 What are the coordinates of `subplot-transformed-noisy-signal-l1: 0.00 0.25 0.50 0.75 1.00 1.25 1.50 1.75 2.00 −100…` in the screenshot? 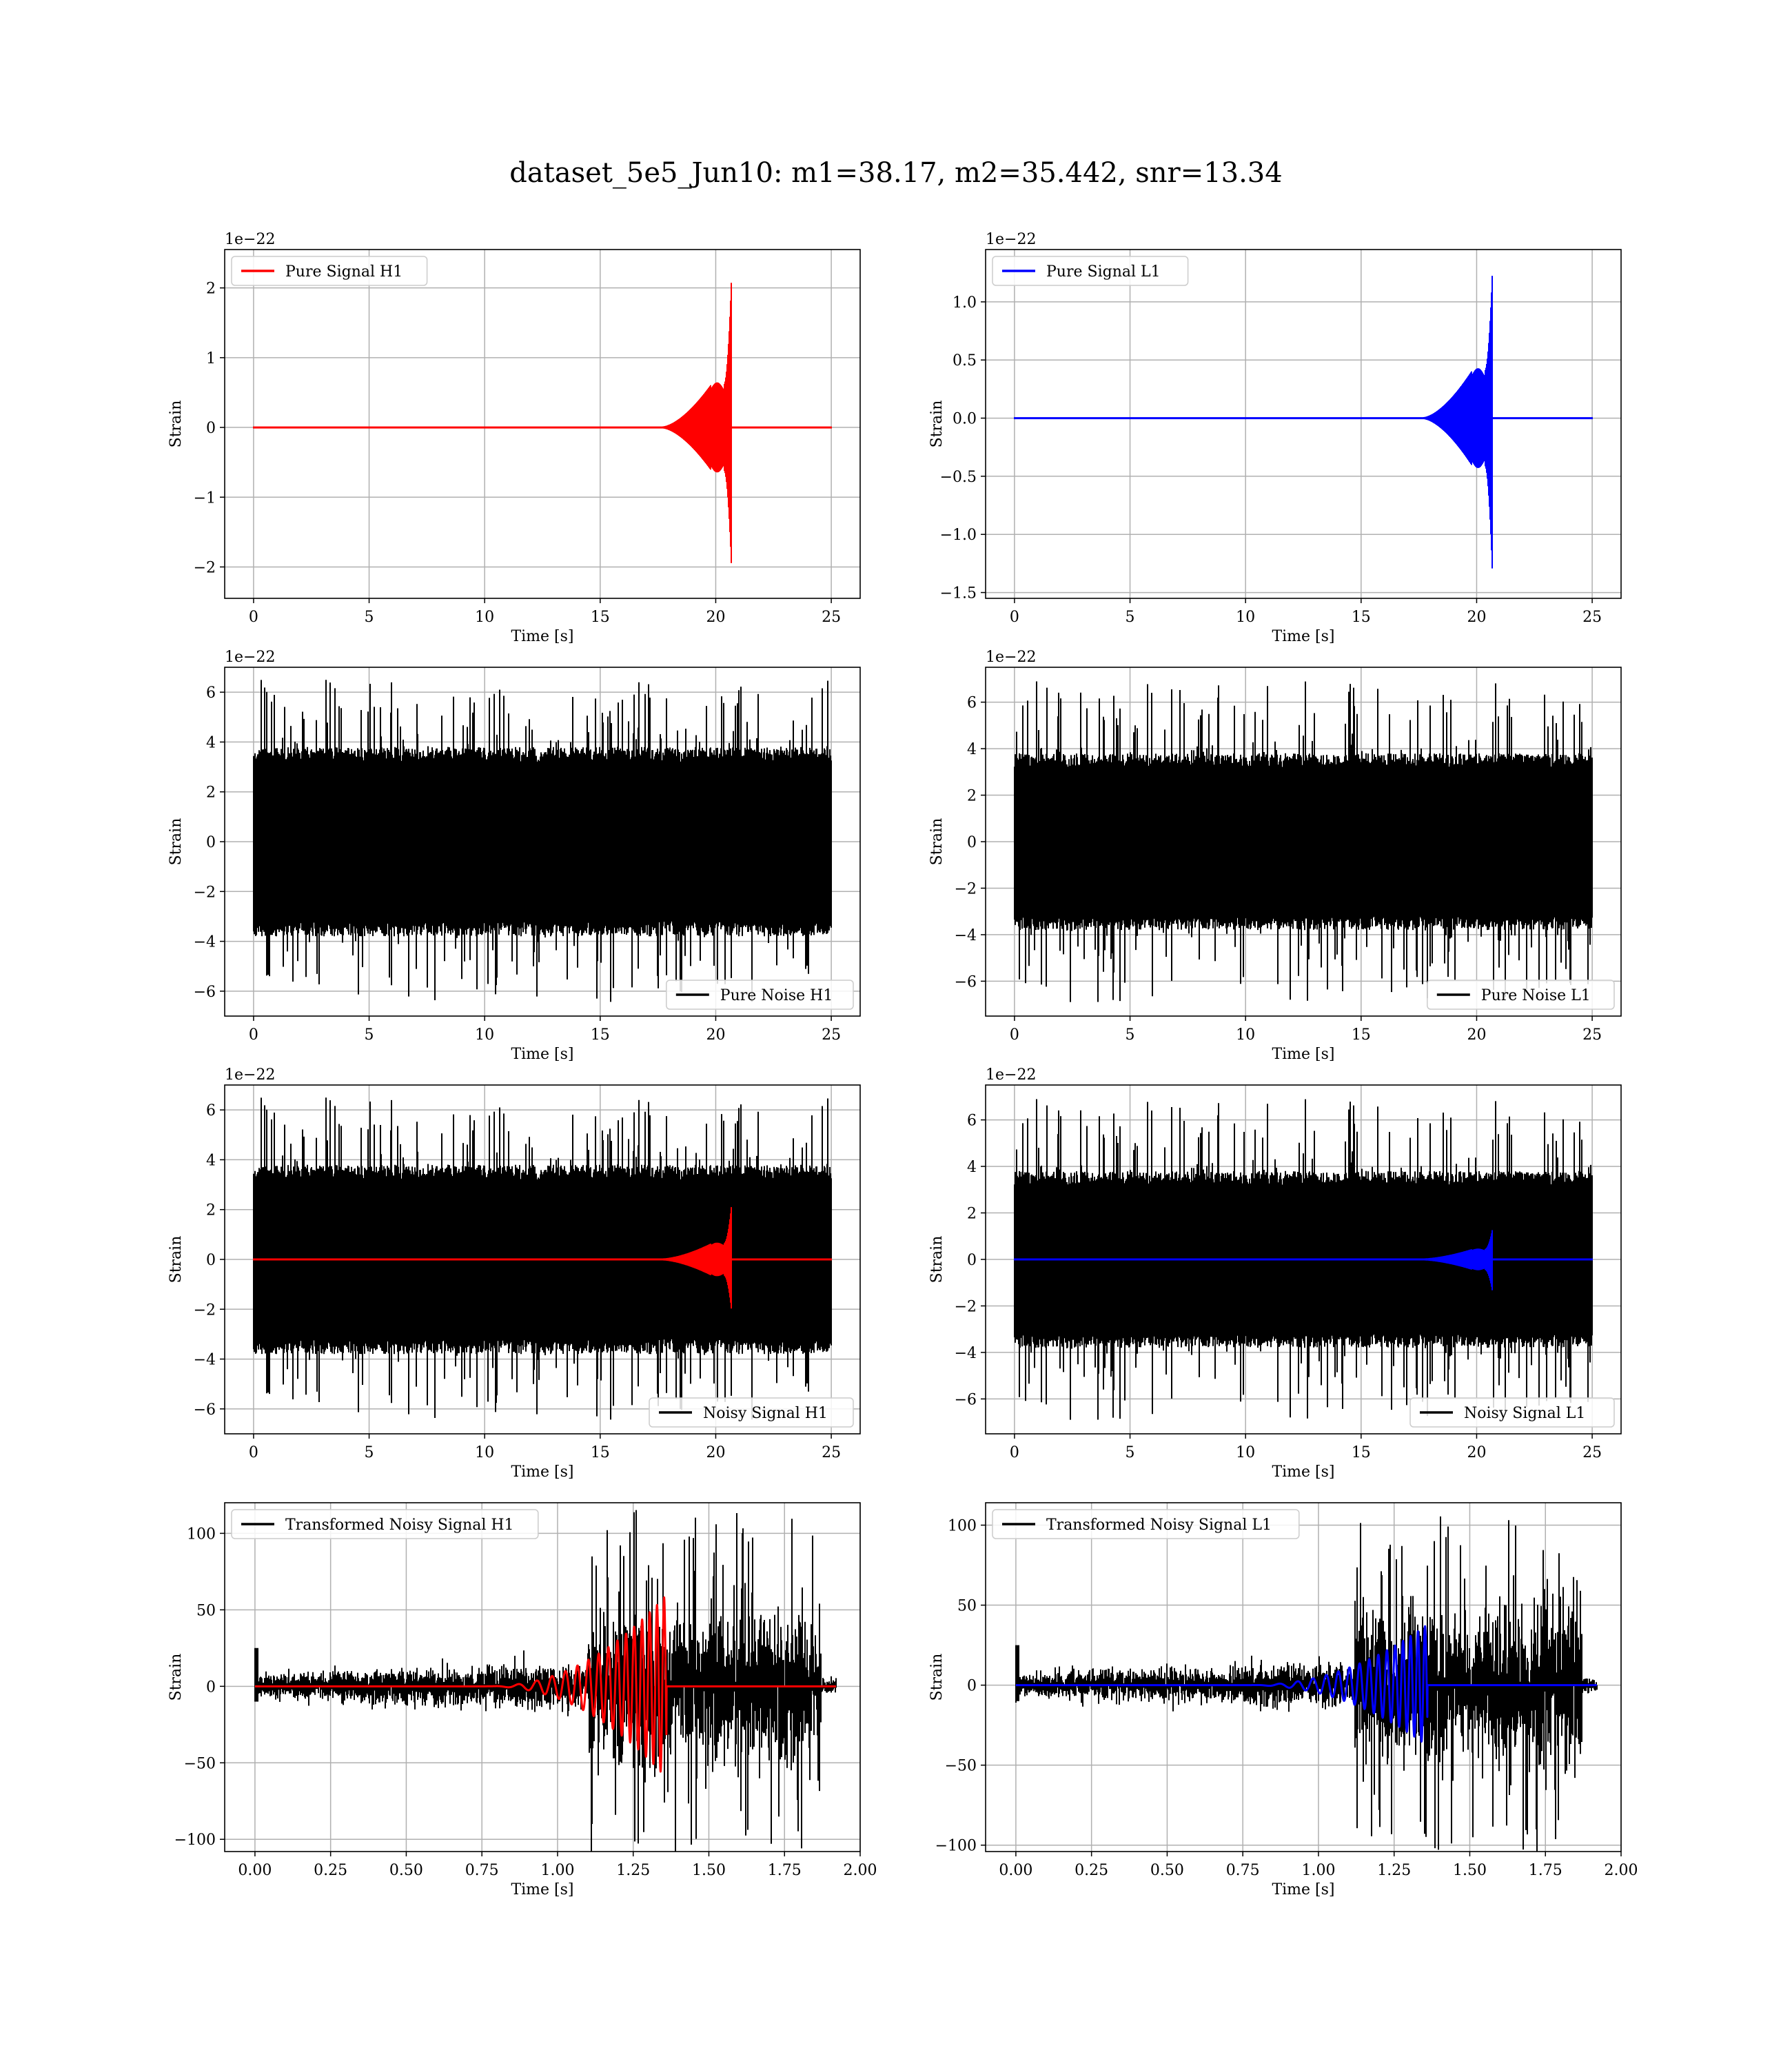 It's located at (1283, 1700).